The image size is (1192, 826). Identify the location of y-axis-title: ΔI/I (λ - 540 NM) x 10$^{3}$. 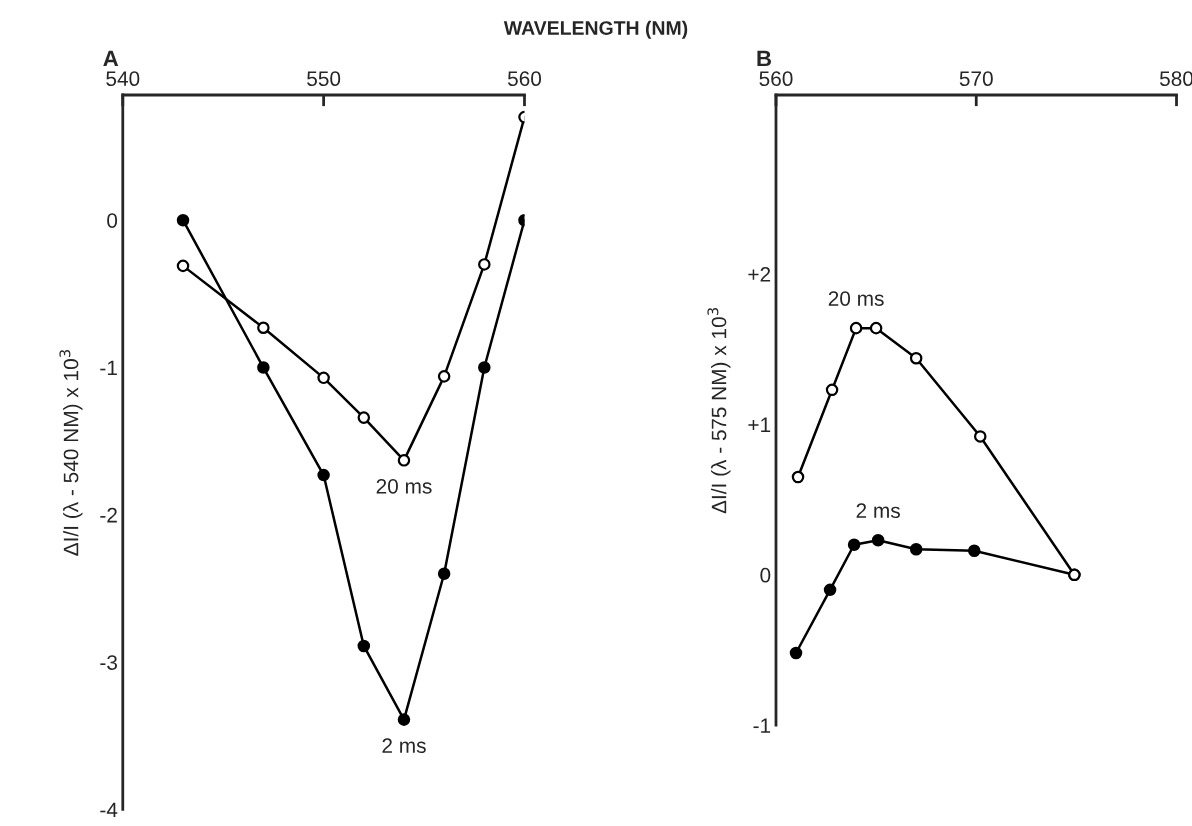
(71, 453).